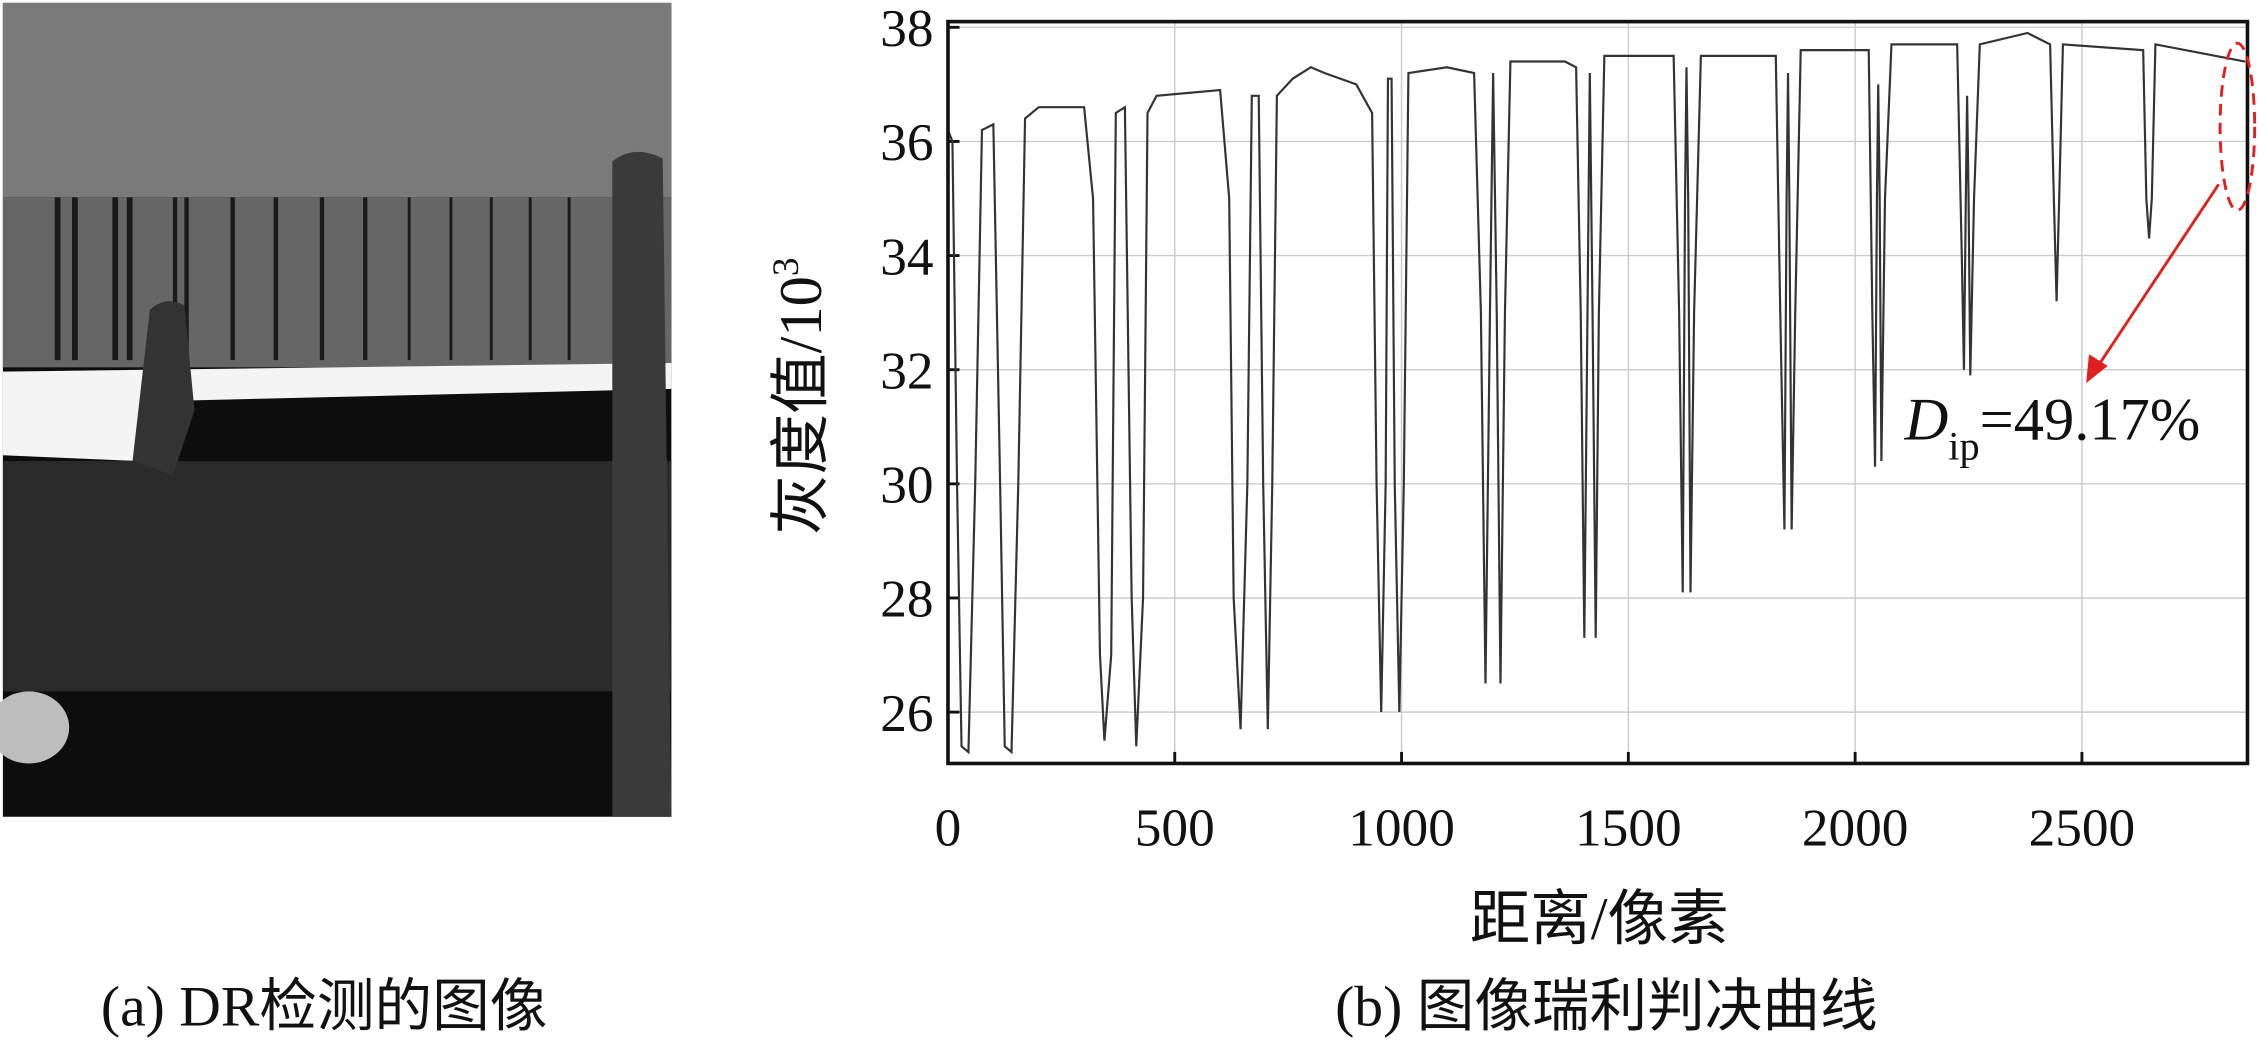  What do you see at coordinates (1401, 828) in the screenshot?
I see `x-tick-label: 1000` at bounding box center [1401, 828].